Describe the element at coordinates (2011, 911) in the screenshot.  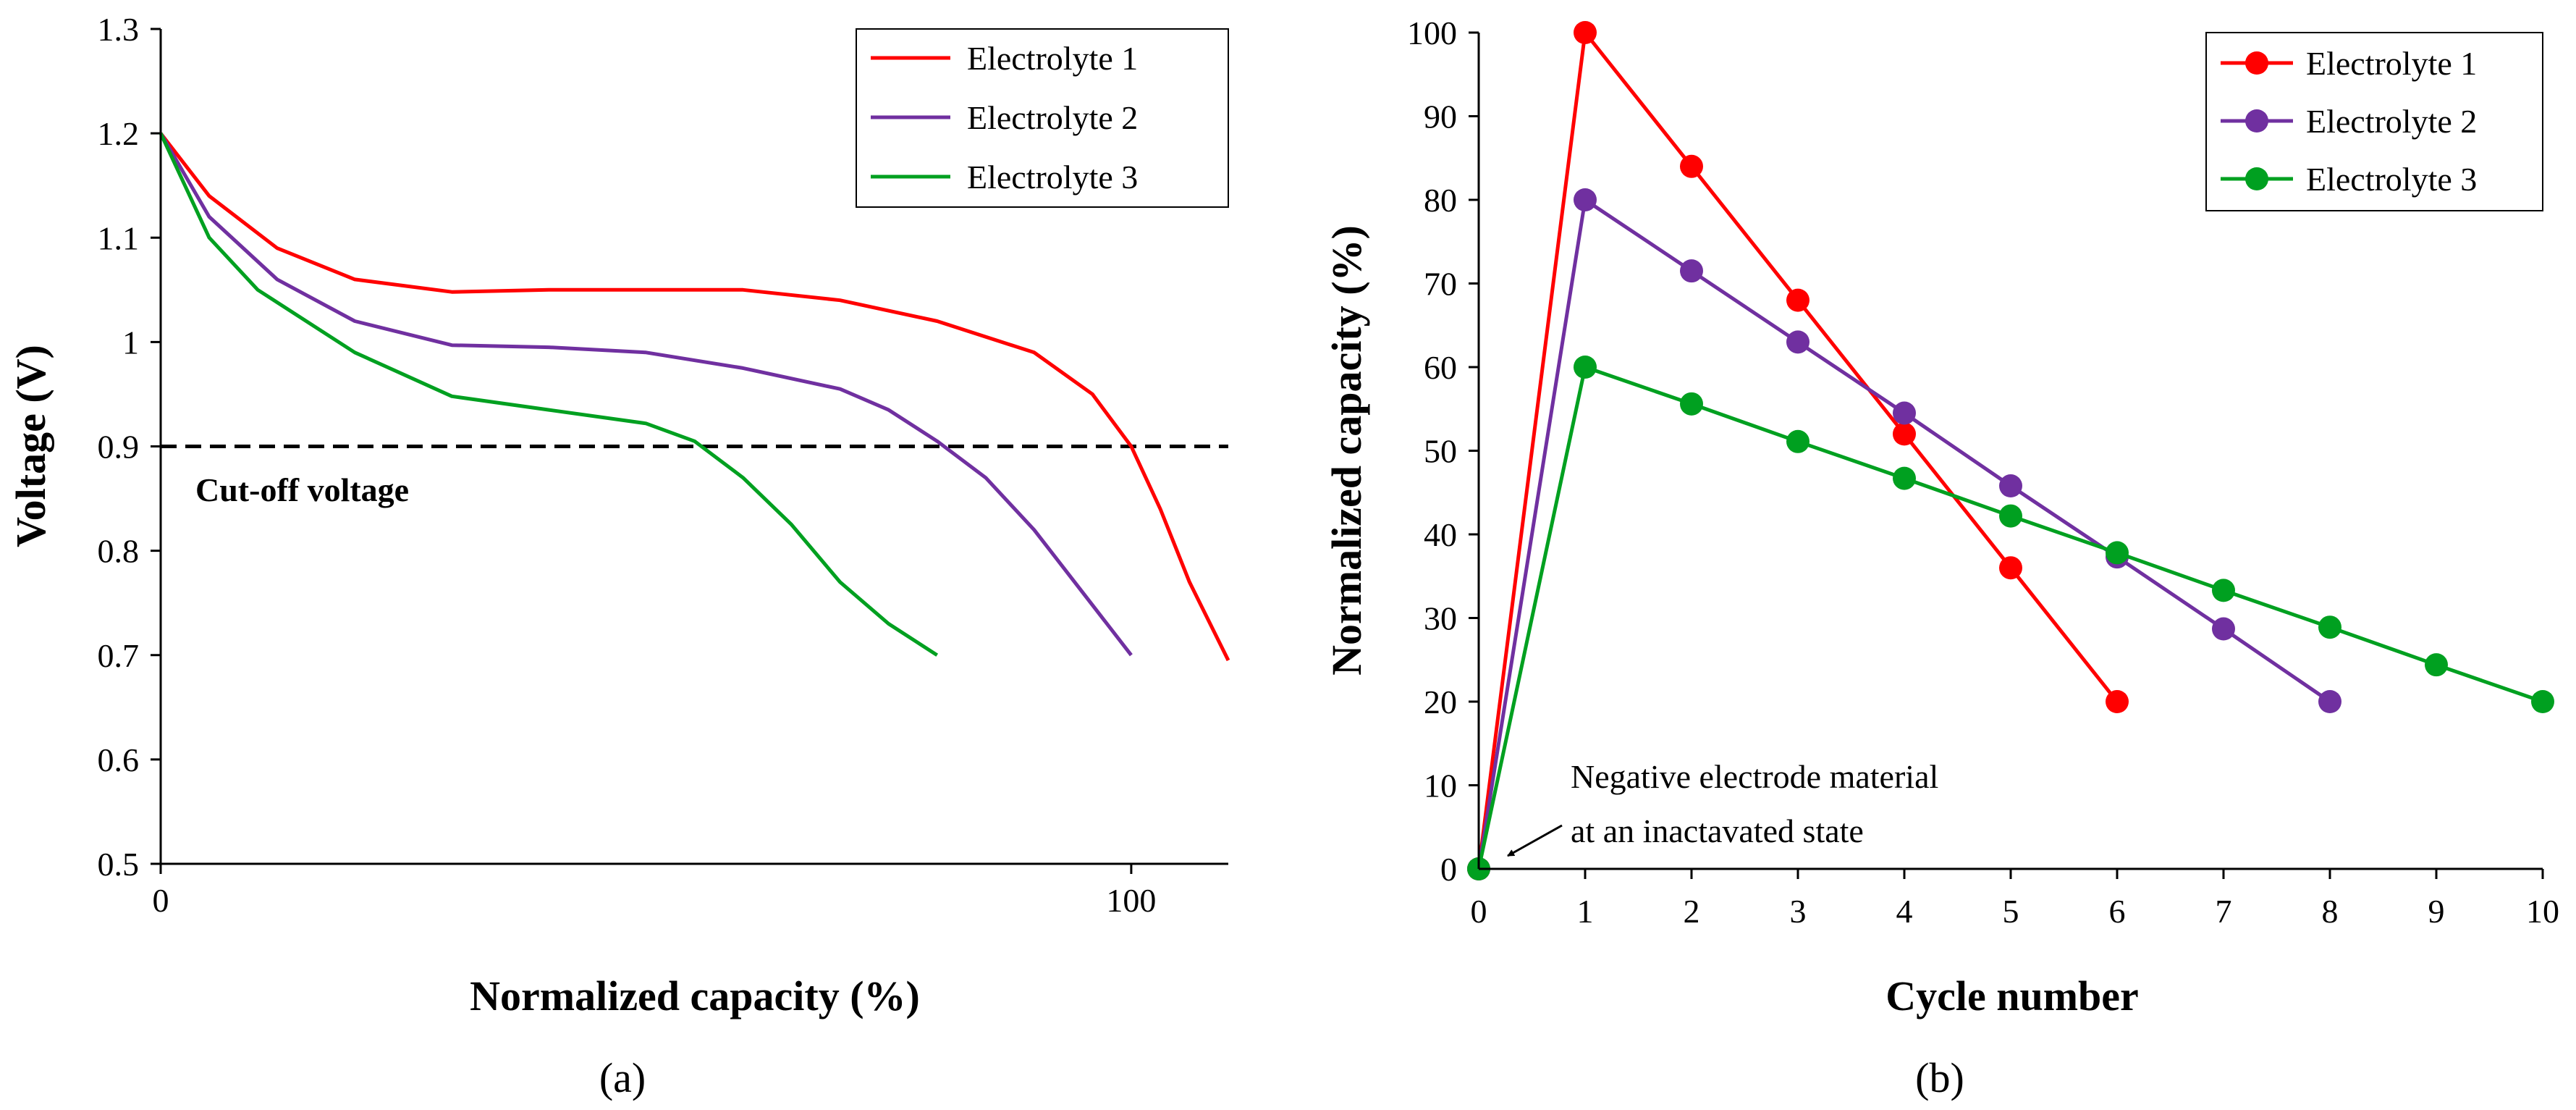
I see `chart-b-xtick-label: 5` at that location.